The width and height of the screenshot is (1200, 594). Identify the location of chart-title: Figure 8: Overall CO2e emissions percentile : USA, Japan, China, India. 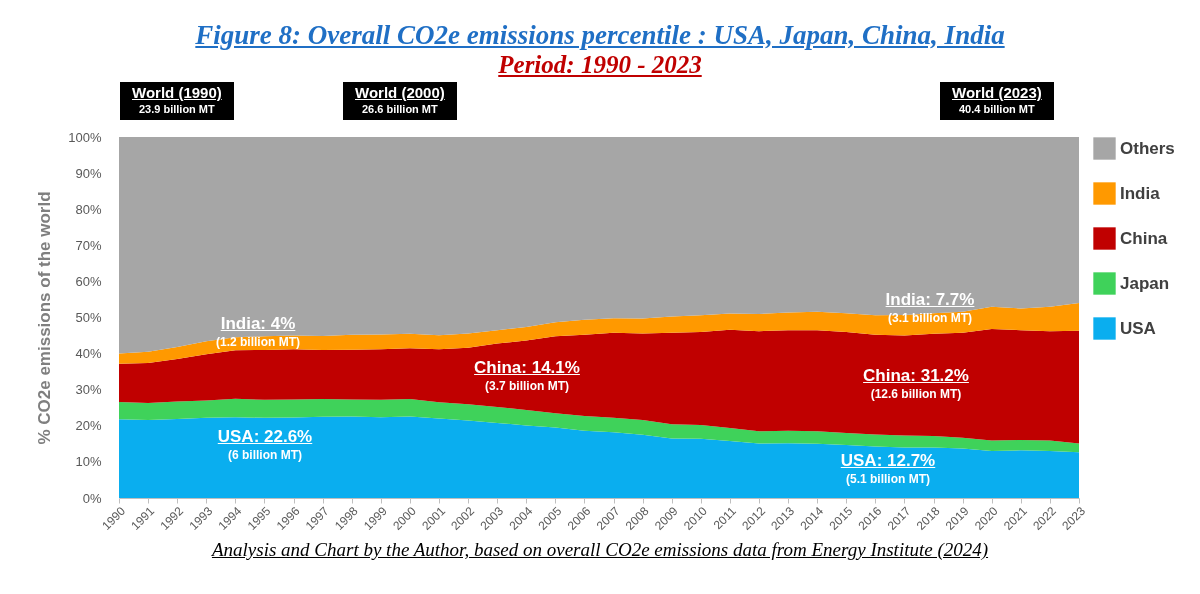
(600, 35).